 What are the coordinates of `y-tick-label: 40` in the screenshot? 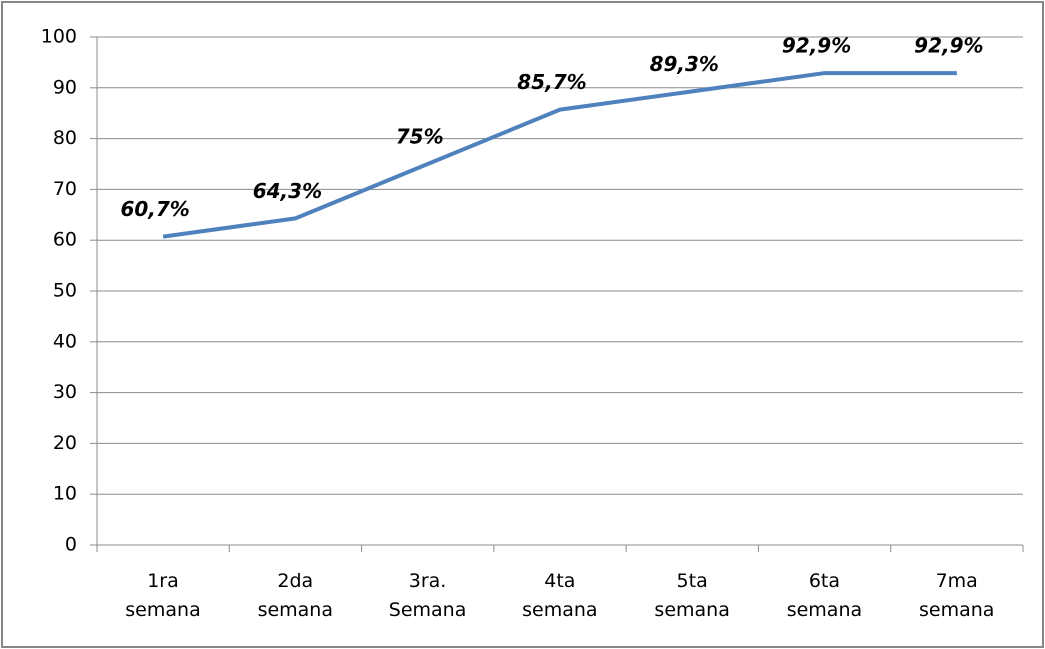 It's located at (65, 341).